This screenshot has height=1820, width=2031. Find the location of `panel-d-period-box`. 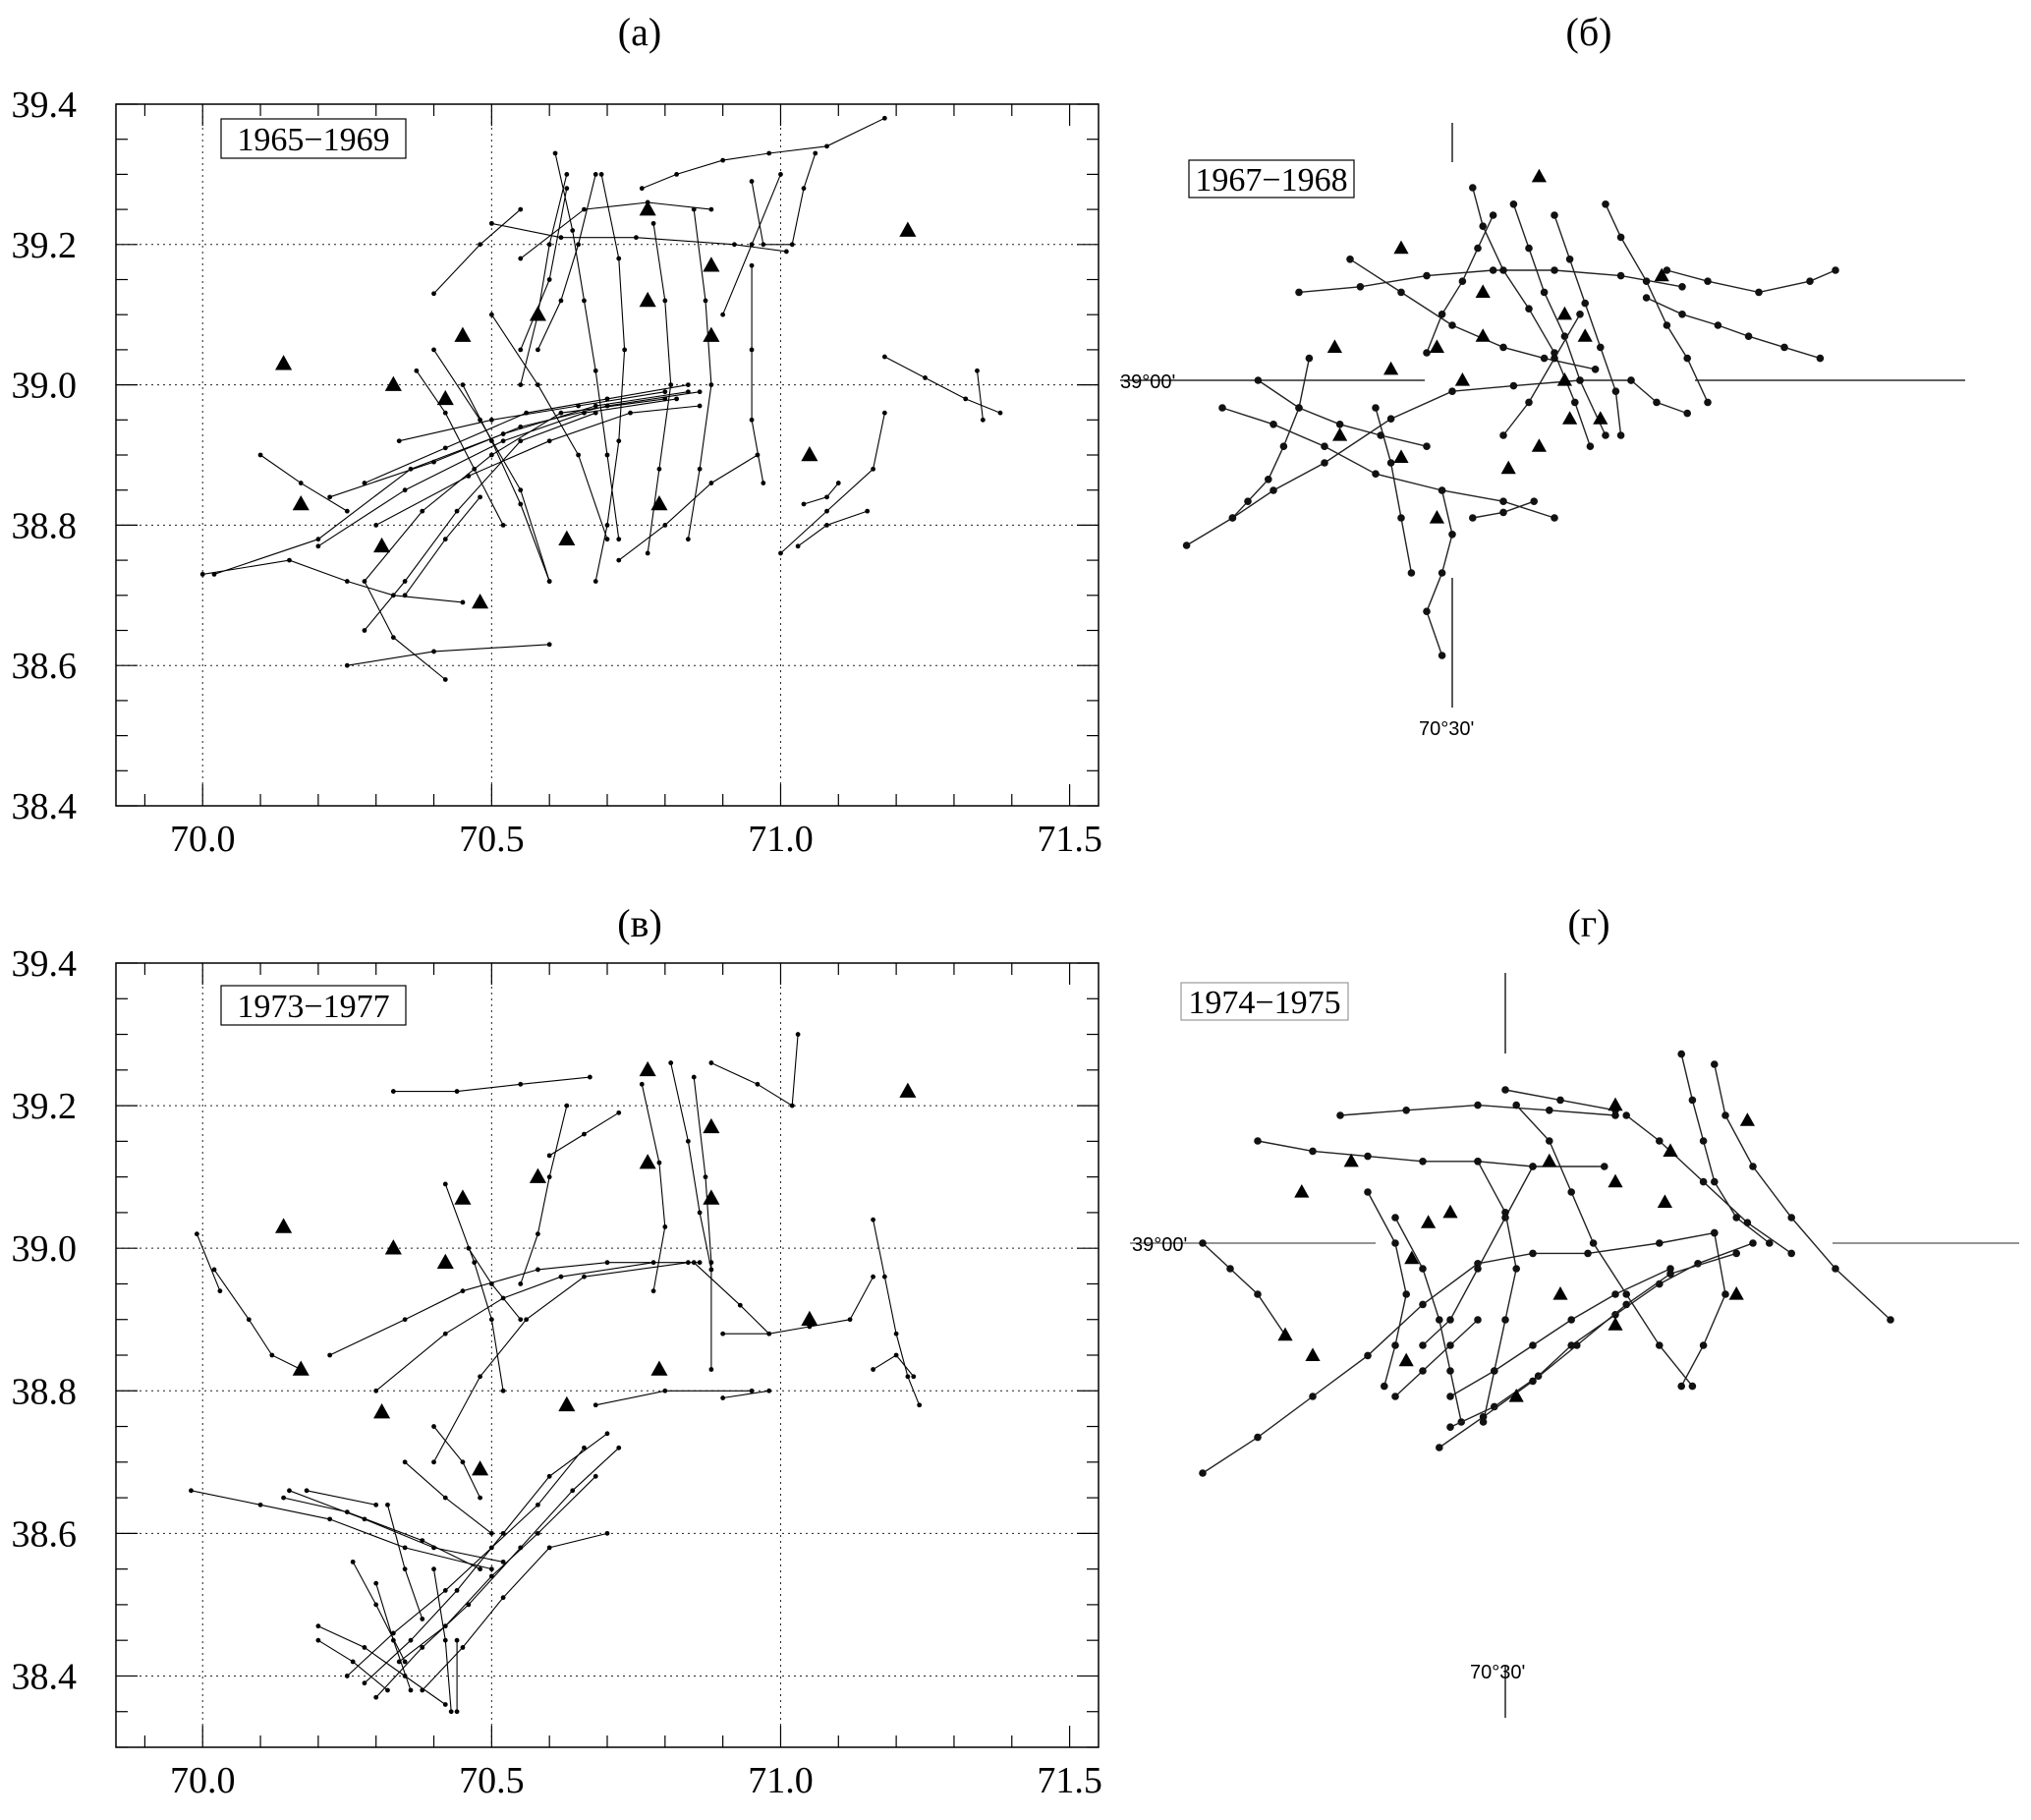

panel-d-period-box is located at coordinates (1264, 1001).